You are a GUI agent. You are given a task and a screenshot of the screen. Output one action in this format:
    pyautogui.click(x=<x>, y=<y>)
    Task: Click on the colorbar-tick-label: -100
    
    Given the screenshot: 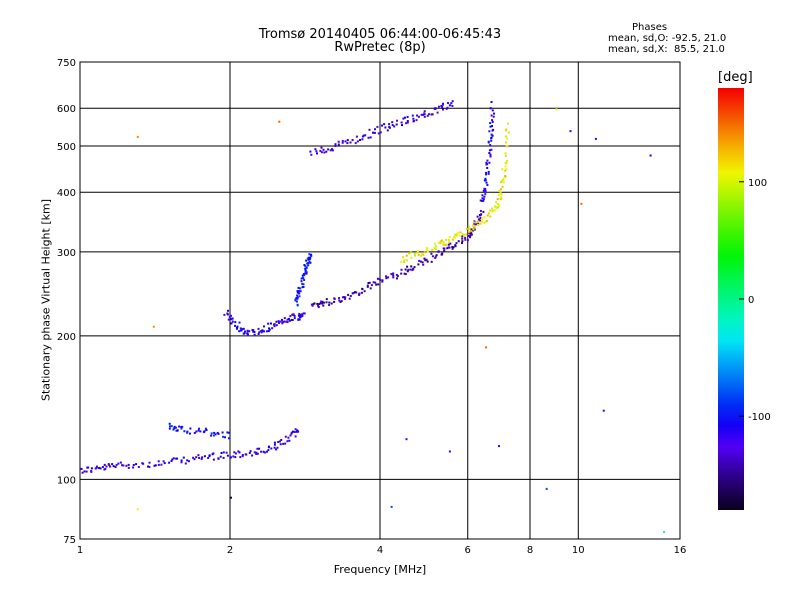 What is the action you would take?
    pyautogui.click(x=759, y=417)
    